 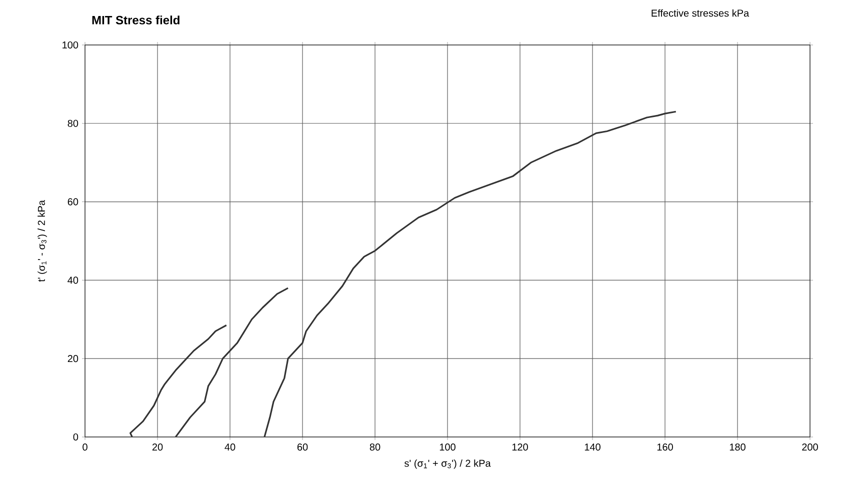 What do you see at coordinates (70, 45) in the screenshot?
I see `y-tick-label: 100` at bounding box center [70, 45].